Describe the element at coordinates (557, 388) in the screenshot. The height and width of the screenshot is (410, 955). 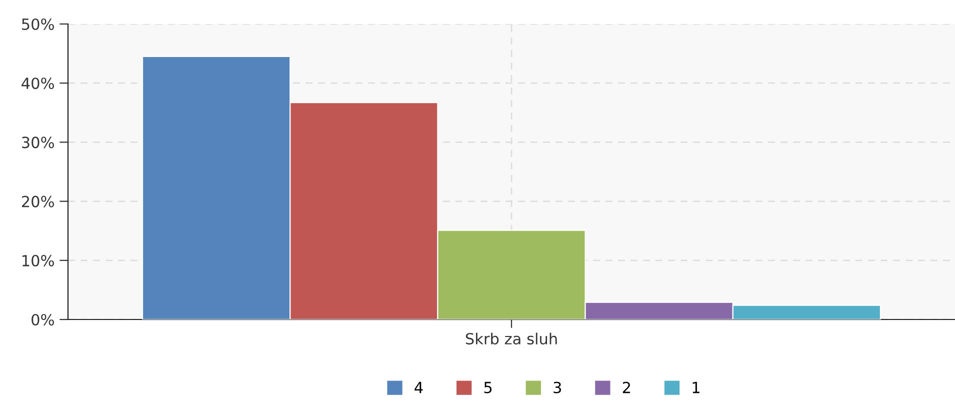
I see `legend-label: 3` at that location.